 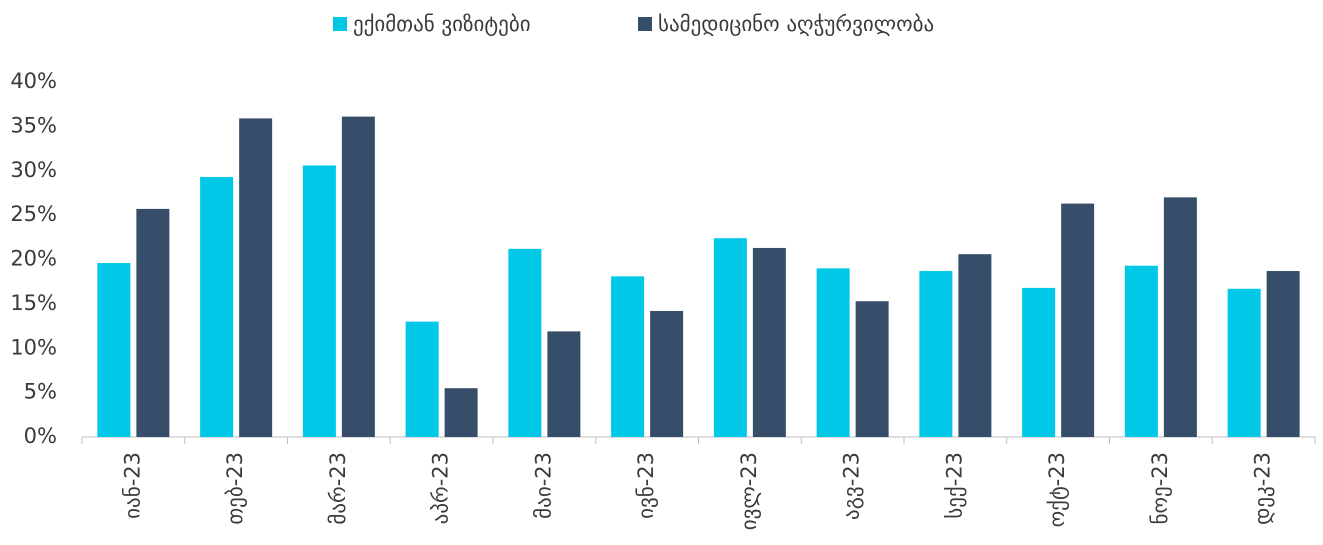 I want to click on x-tick-label: ოქტ-23, so click(x=1057, y=489).